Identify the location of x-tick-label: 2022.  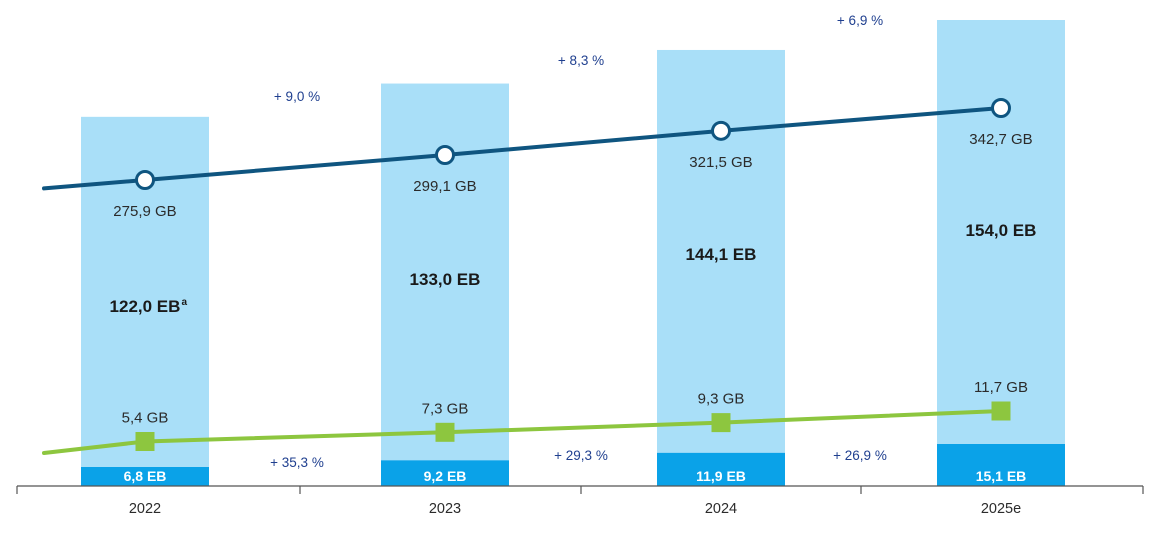
(145, 509).